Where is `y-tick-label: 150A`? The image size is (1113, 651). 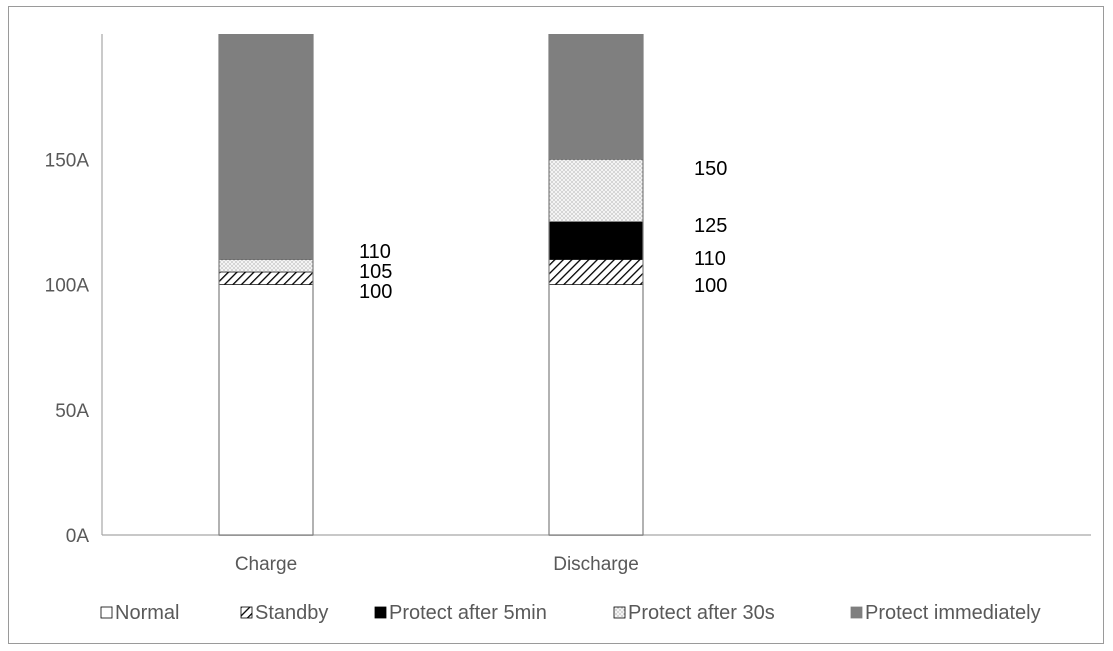
y-tick-label: 150A is located at coordinates (67, 160).